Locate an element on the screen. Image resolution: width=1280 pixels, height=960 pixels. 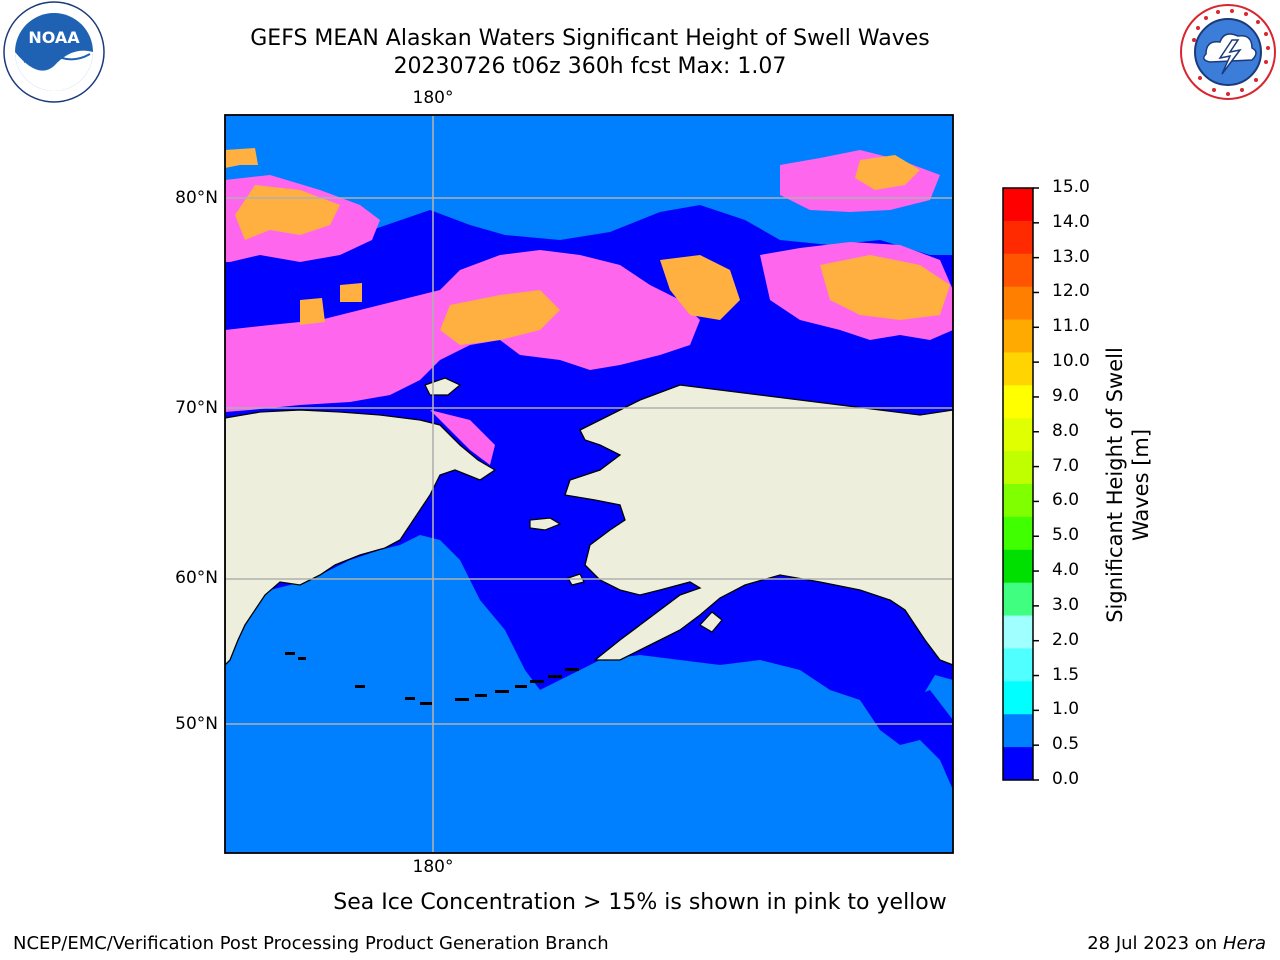
chart-subtitle: 20230726 t06z 360h fcst Max: 1.07 is located at coordinates (590, 66).